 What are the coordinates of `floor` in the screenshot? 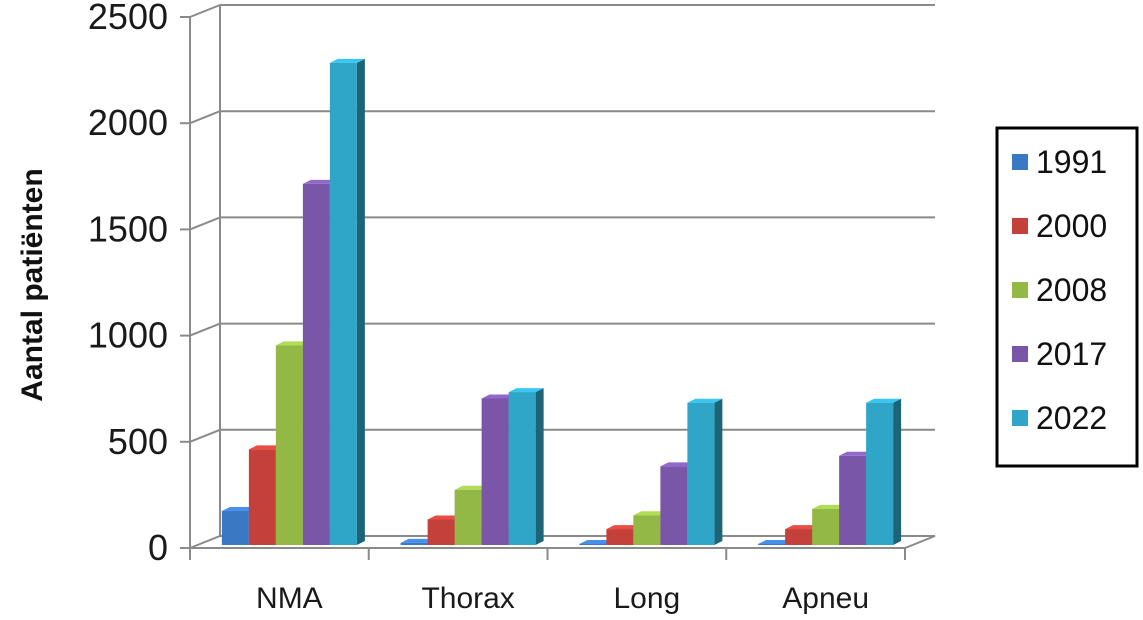 It's located at (562, 542).